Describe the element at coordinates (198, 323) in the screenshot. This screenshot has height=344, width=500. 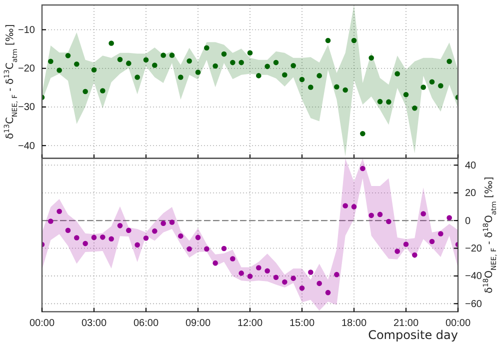
I see `x-tick-label: 09:00` at that location.